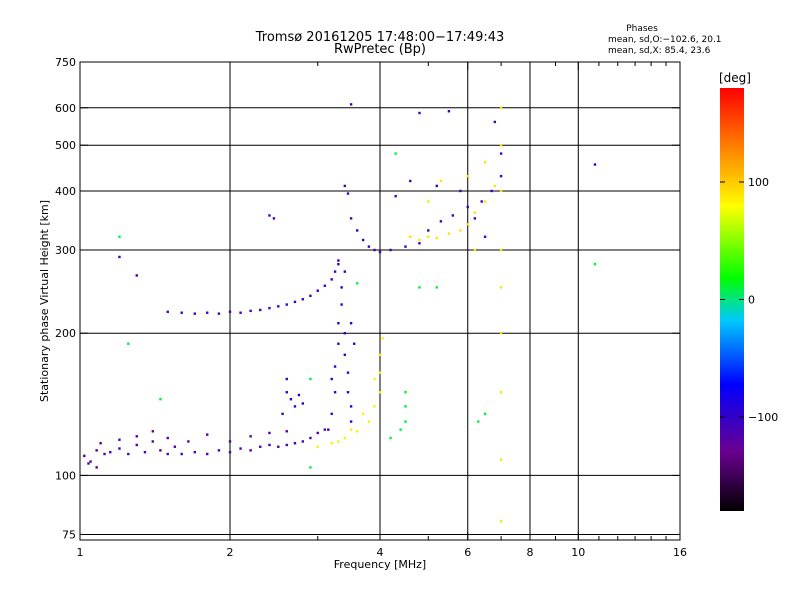 This screenshot has width=800, height=600. I want to click on x-axis-label: Frequency [MHz], so click(380, 564).